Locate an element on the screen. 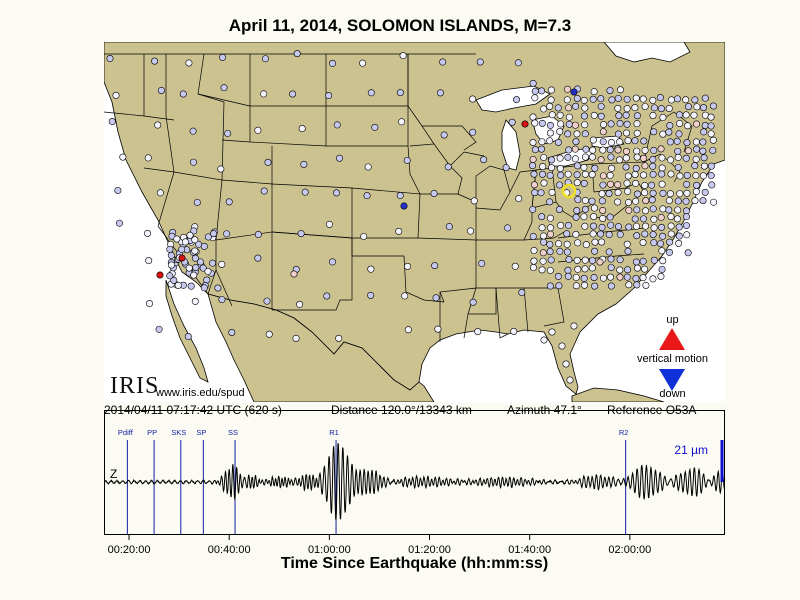 This screenshot has width=800, height=600. phase-label-ss: SS is located at coordinates (233, 432).